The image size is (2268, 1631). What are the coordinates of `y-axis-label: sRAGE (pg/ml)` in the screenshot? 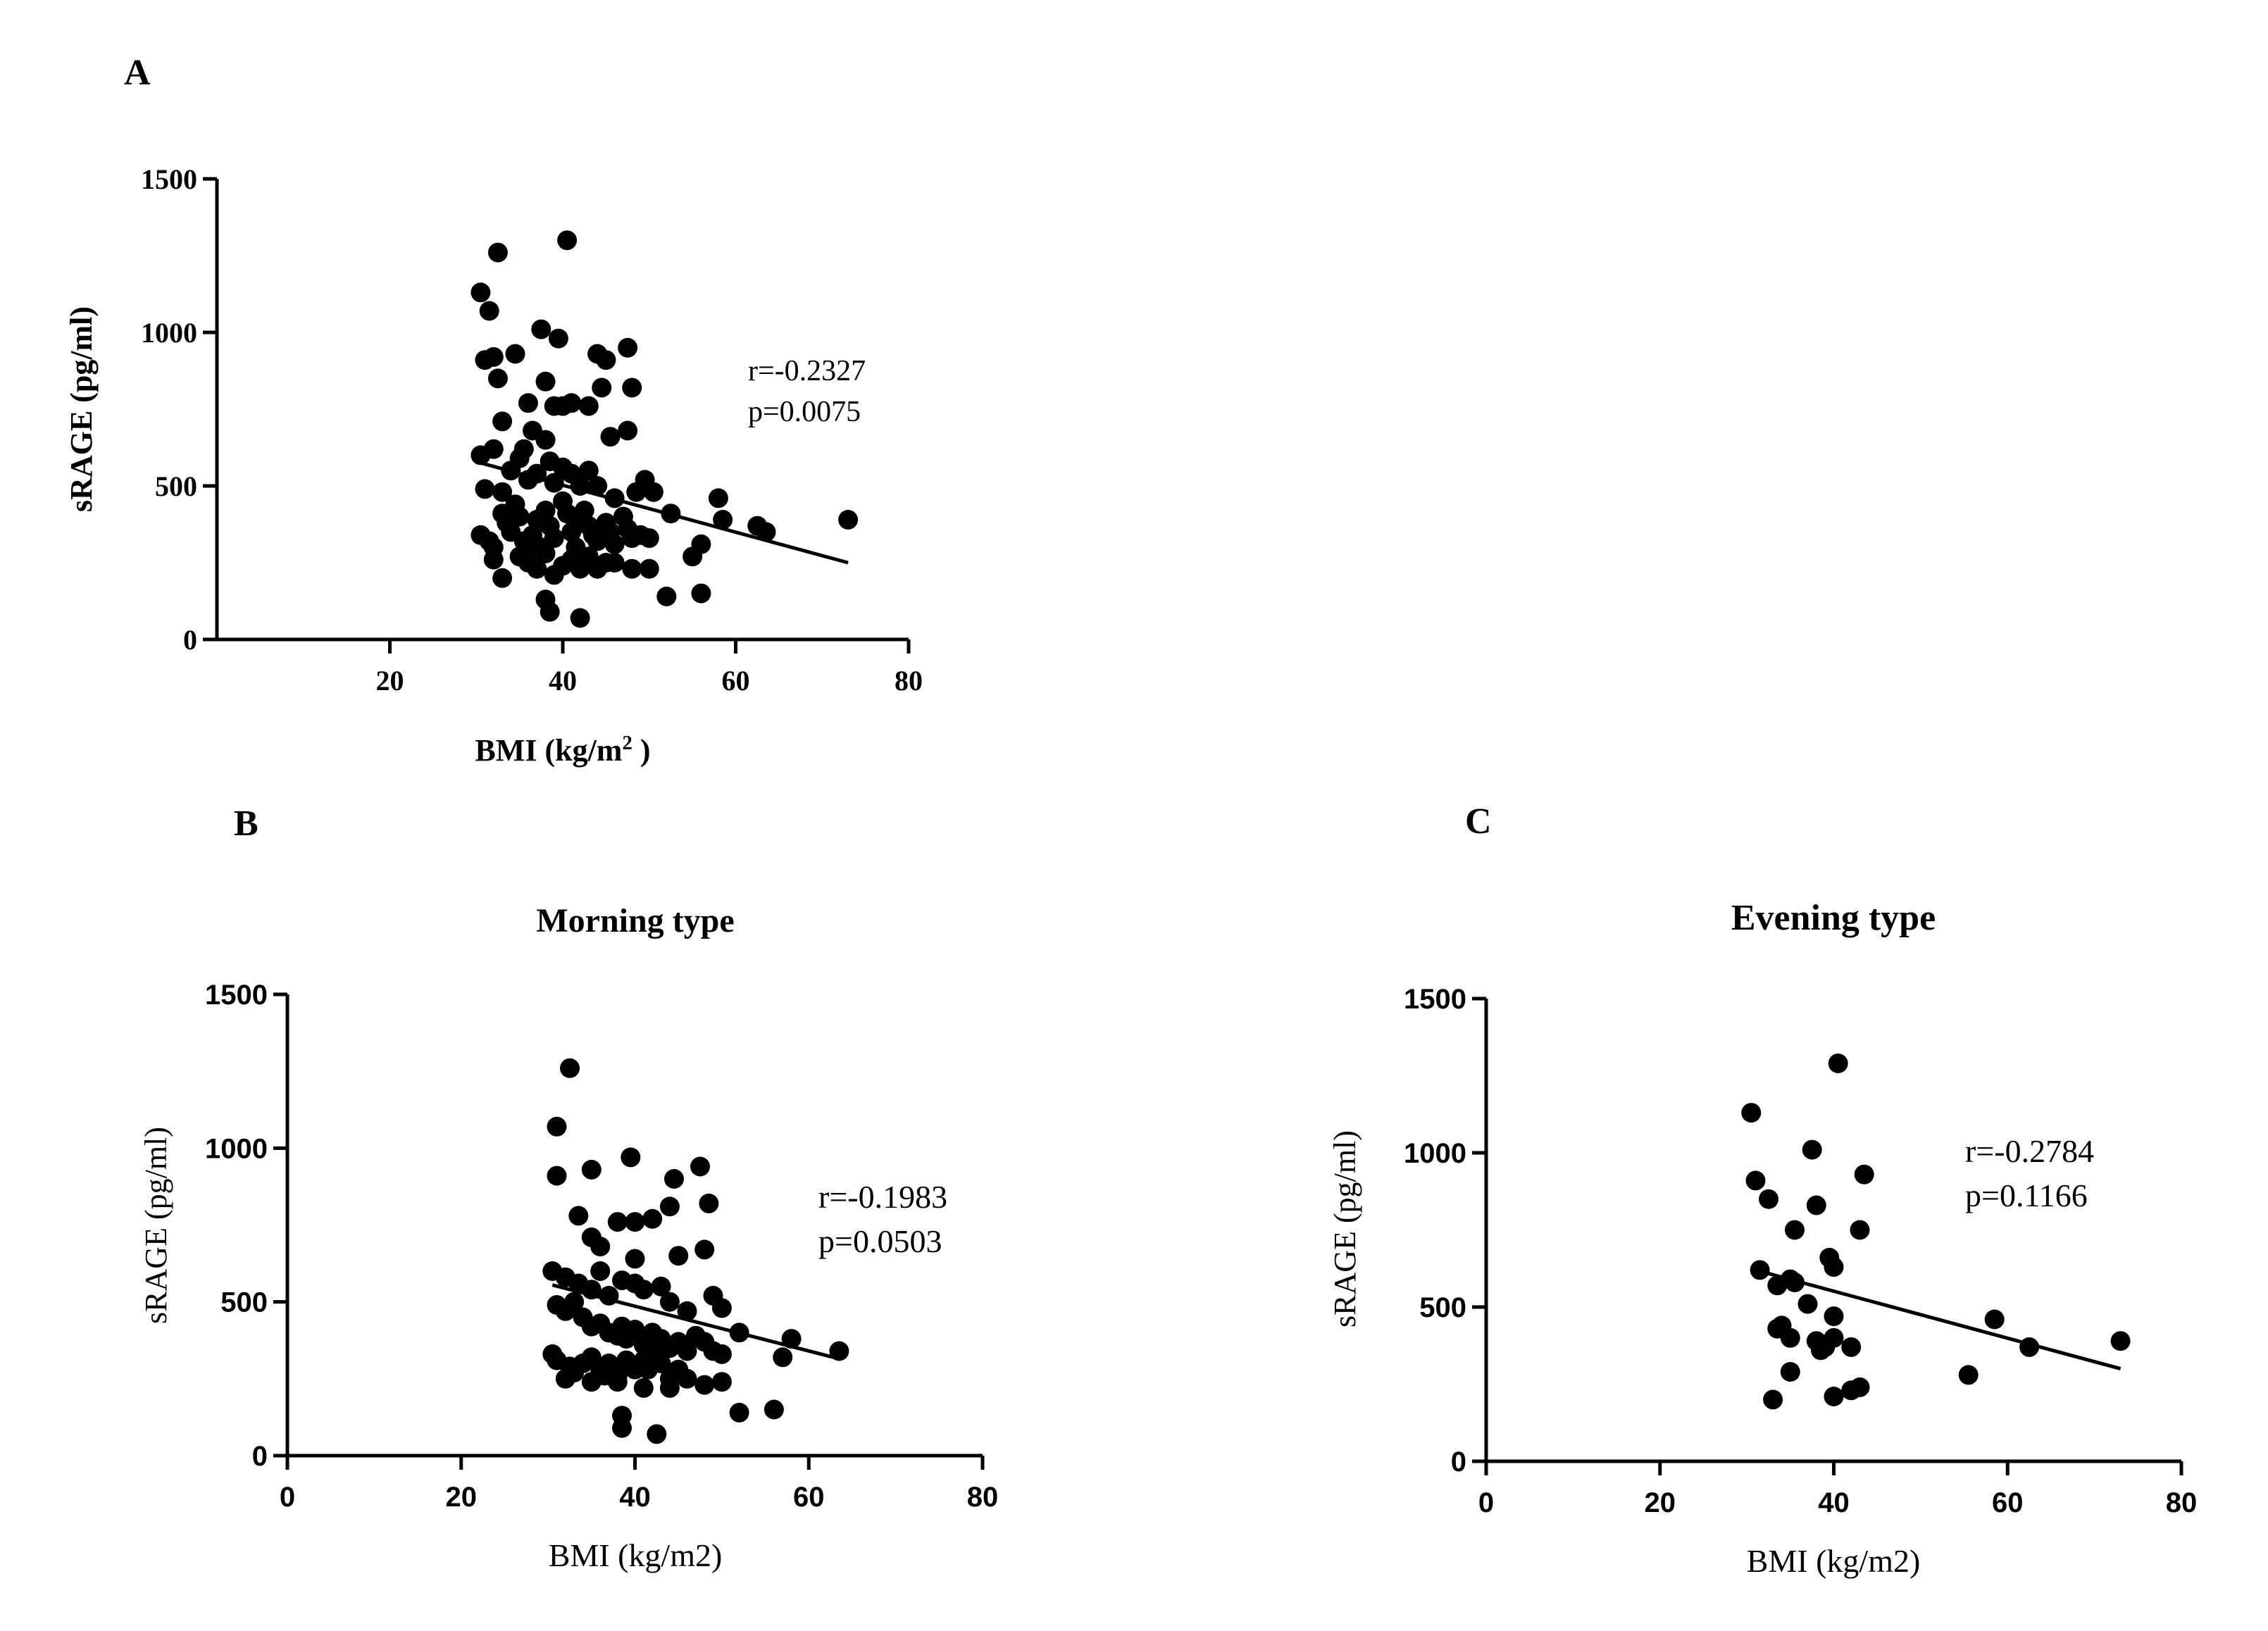 It's located at (1345, 1228).